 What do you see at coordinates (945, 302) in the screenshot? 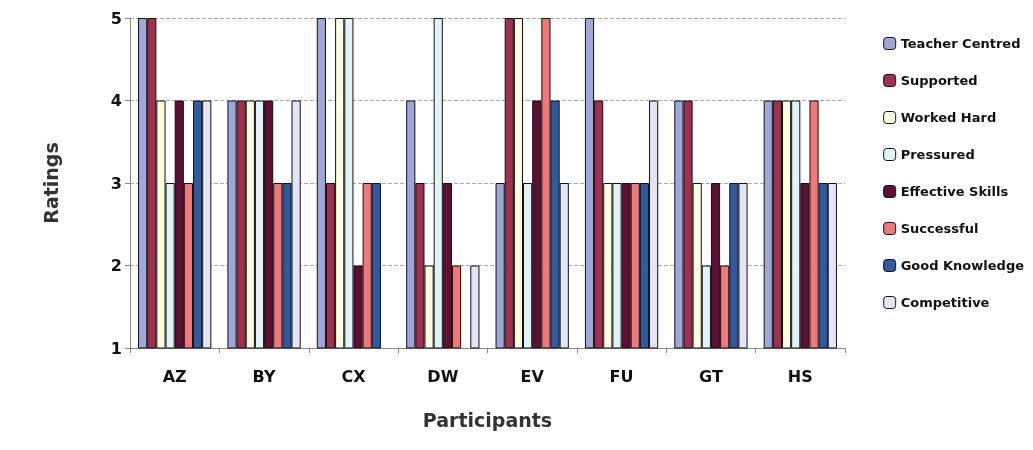
I see `legend-label: Competitive` at bounding box center [945, 302].